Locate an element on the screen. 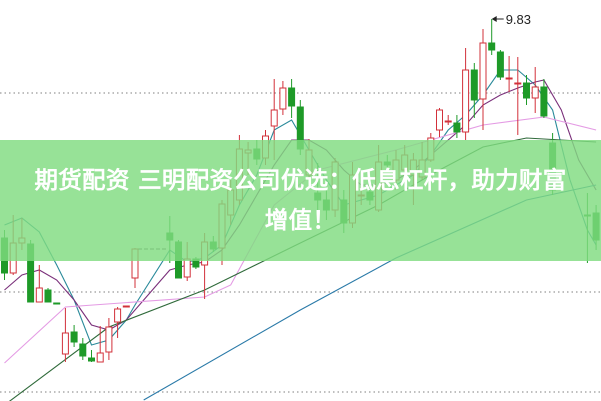 The image size is (601, 401). max-arrow-icon is located at coordinates (494, 19).